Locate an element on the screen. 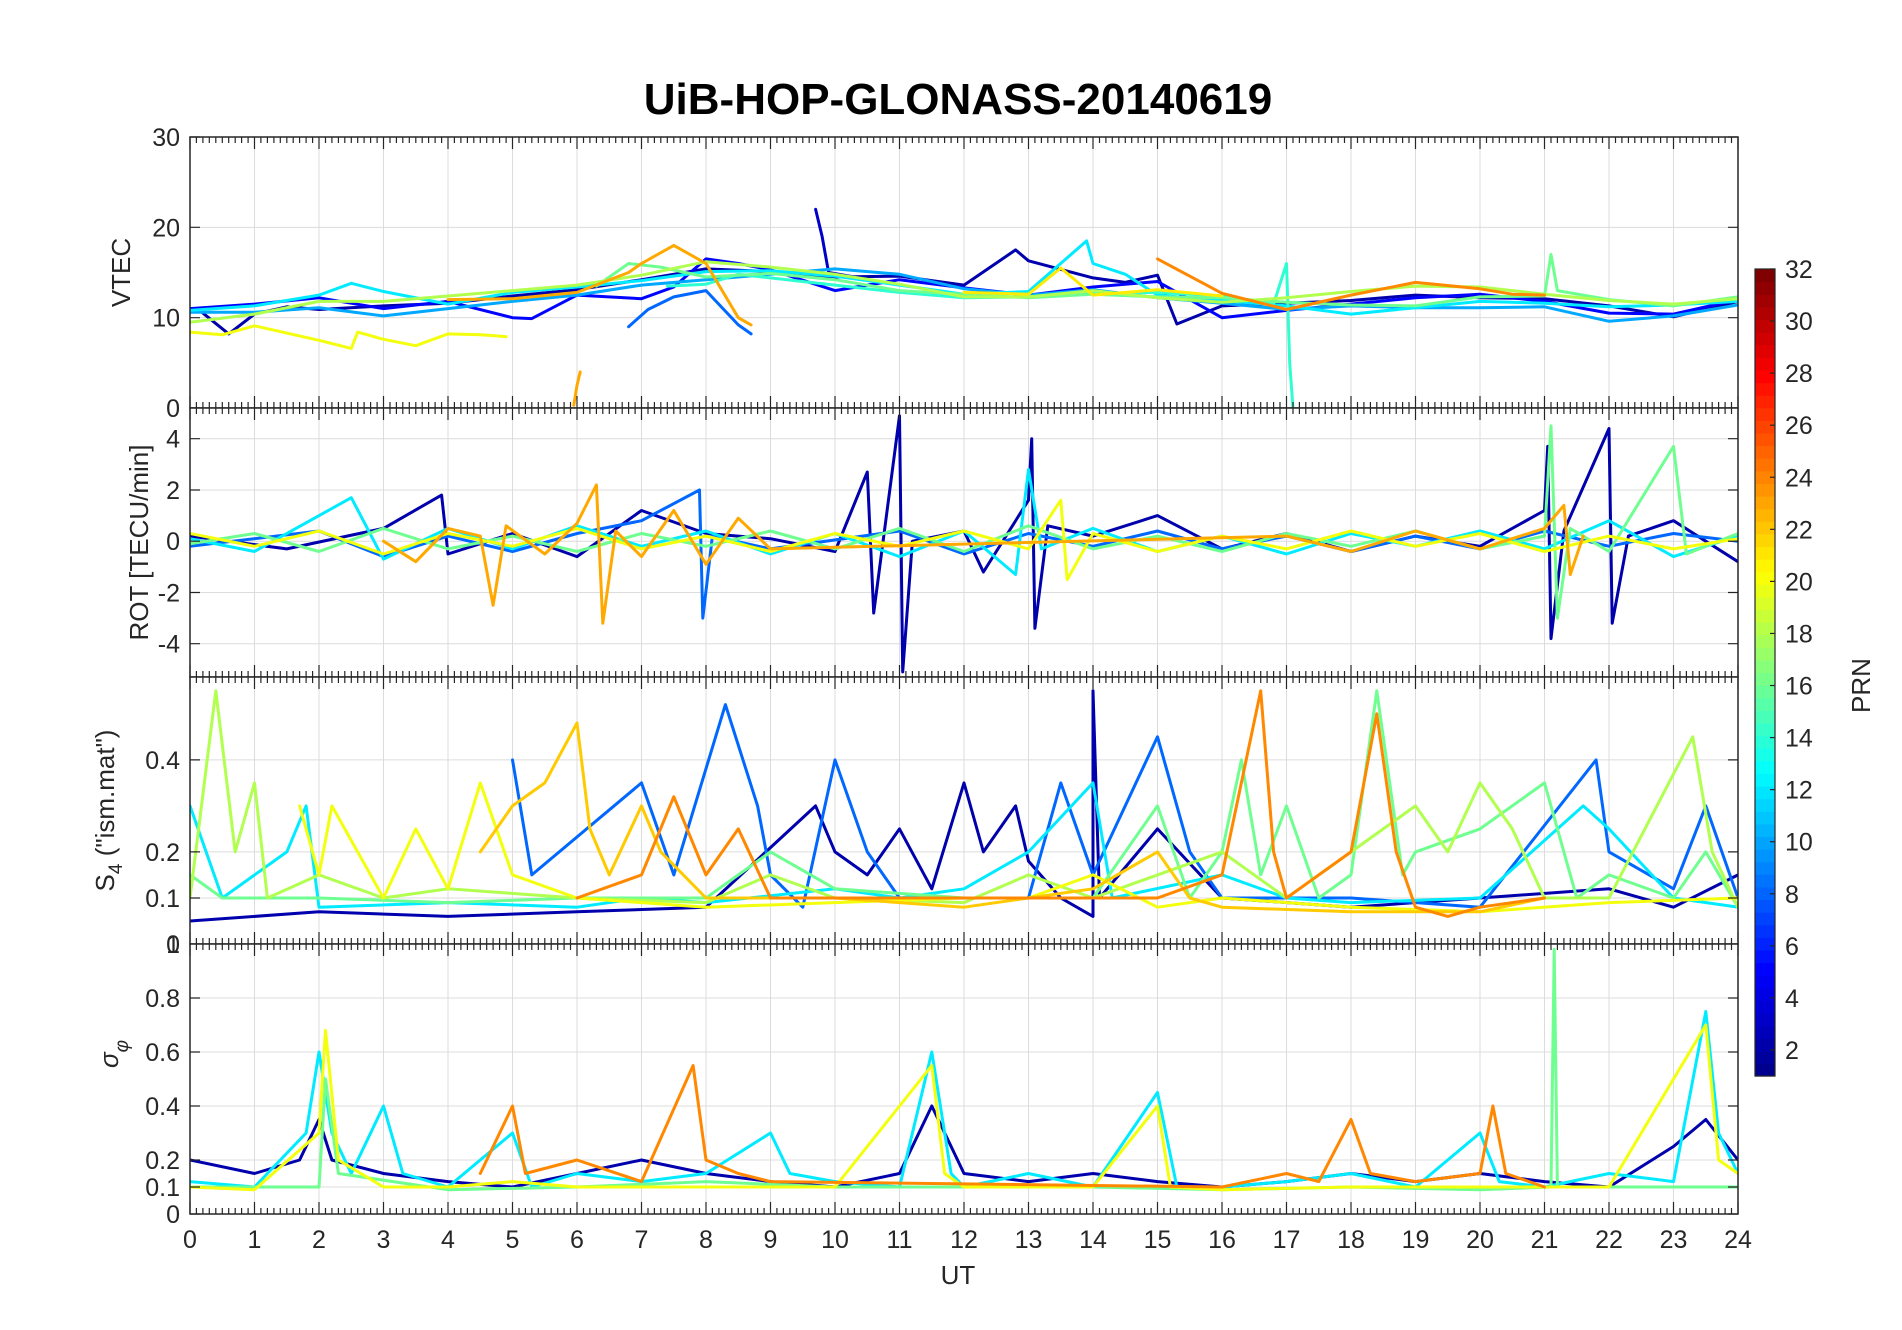  y-axis-label: σφ is located at coordinates (113, 1054).